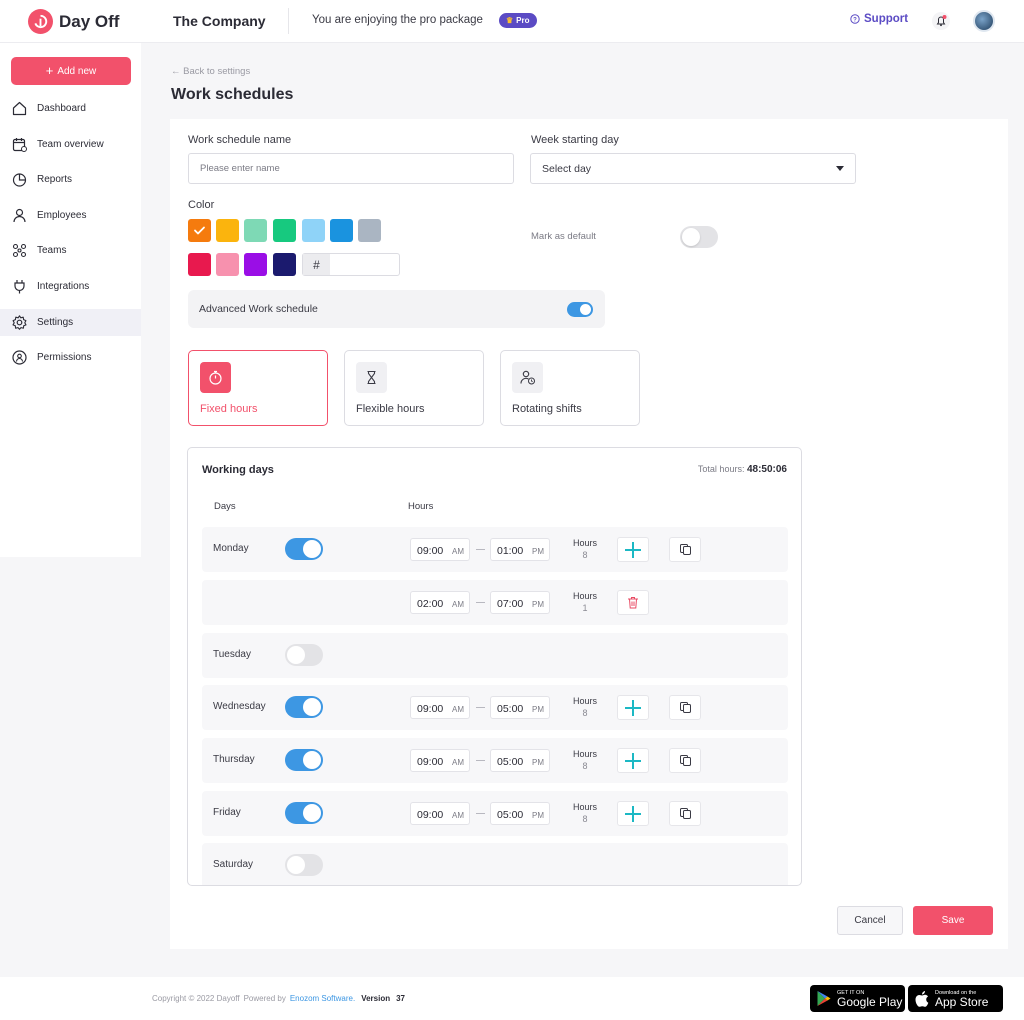  What do you see at coordinates (304, 760) in the screenshot?
I see `day-toggle-thursday` at bounding box center [304, 760].